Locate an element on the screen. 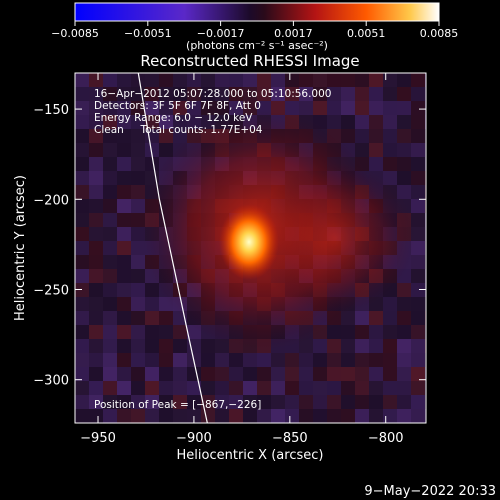 The height and width of the screenshot is (500, 500). solar-limb is located at coordinates (172, 248).